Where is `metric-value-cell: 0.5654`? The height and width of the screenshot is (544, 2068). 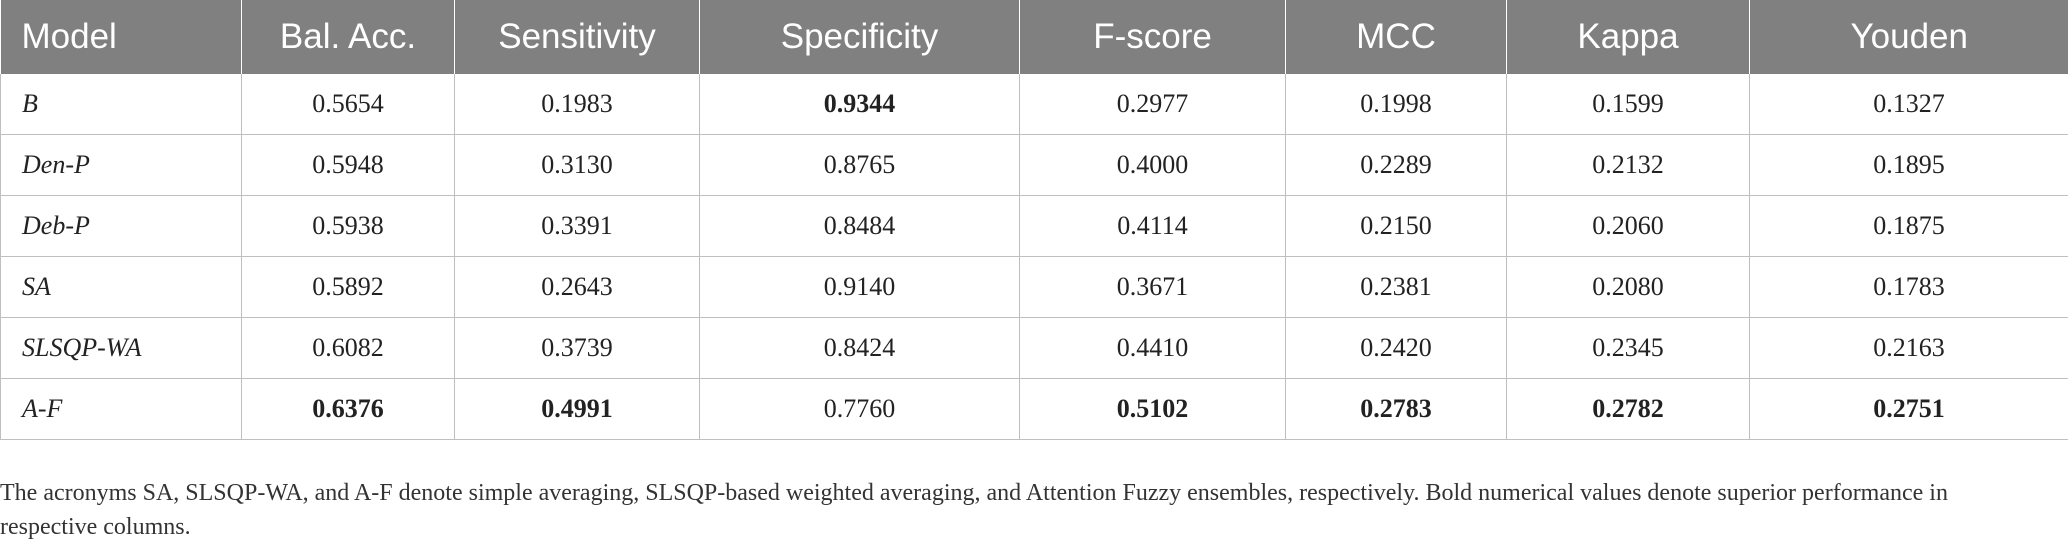 metric-value-cell: 0.5654 is located at coordinates (348, 104).